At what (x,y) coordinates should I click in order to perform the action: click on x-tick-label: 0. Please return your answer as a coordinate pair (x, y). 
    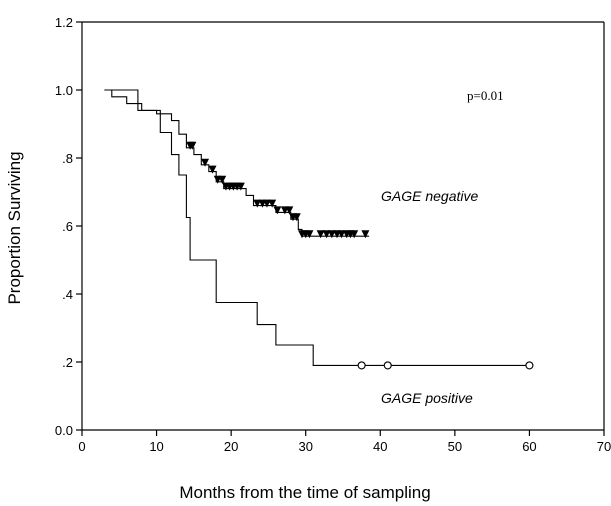
    Looking at the image, I should click on (81, 446).